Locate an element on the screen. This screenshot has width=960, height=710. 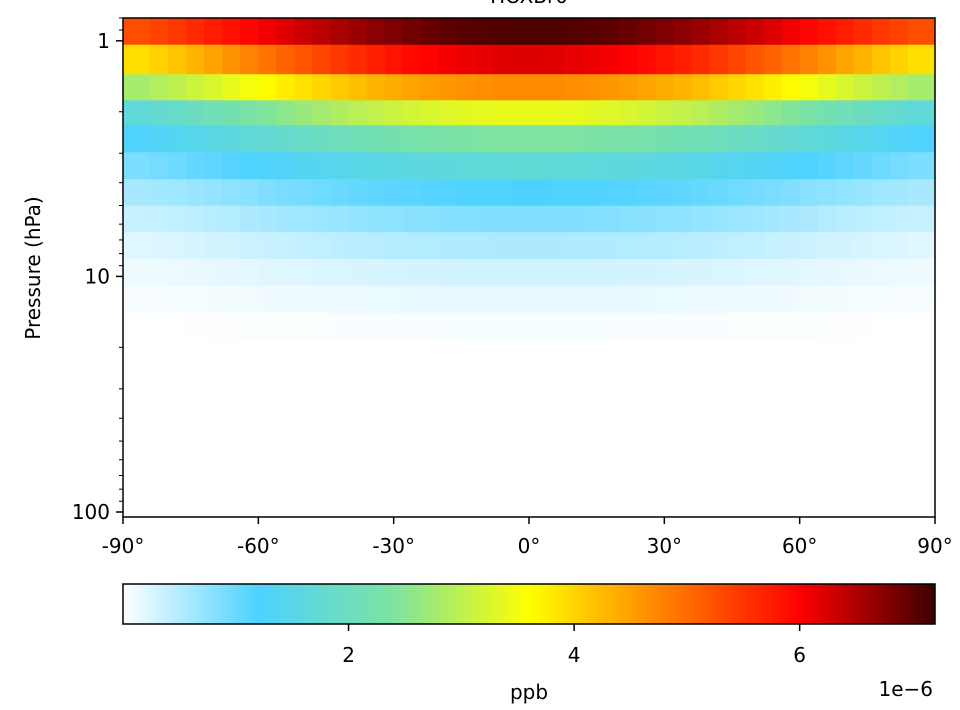
x-tick-label: 0° is located at coordinates (529, 546).